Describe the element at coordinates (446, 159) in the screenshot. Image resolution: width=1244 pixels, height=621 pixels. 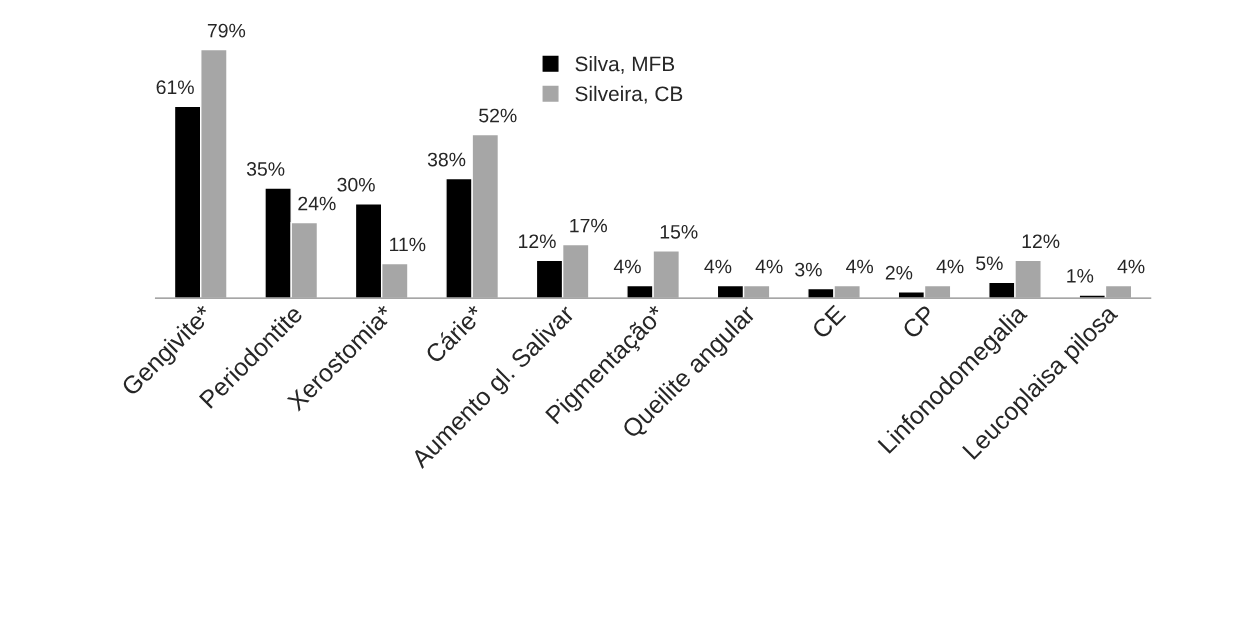
I see `data-label: 38%` at that location.